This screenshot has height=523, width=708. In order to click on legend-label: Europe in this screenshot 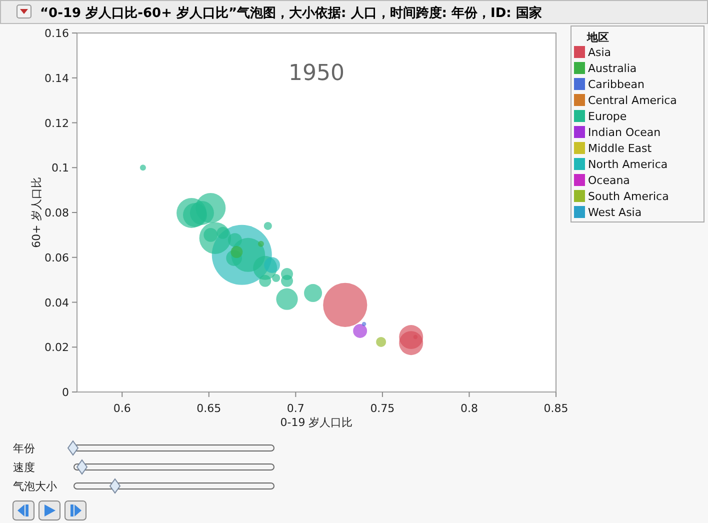, I will do `click(607, 116)`.